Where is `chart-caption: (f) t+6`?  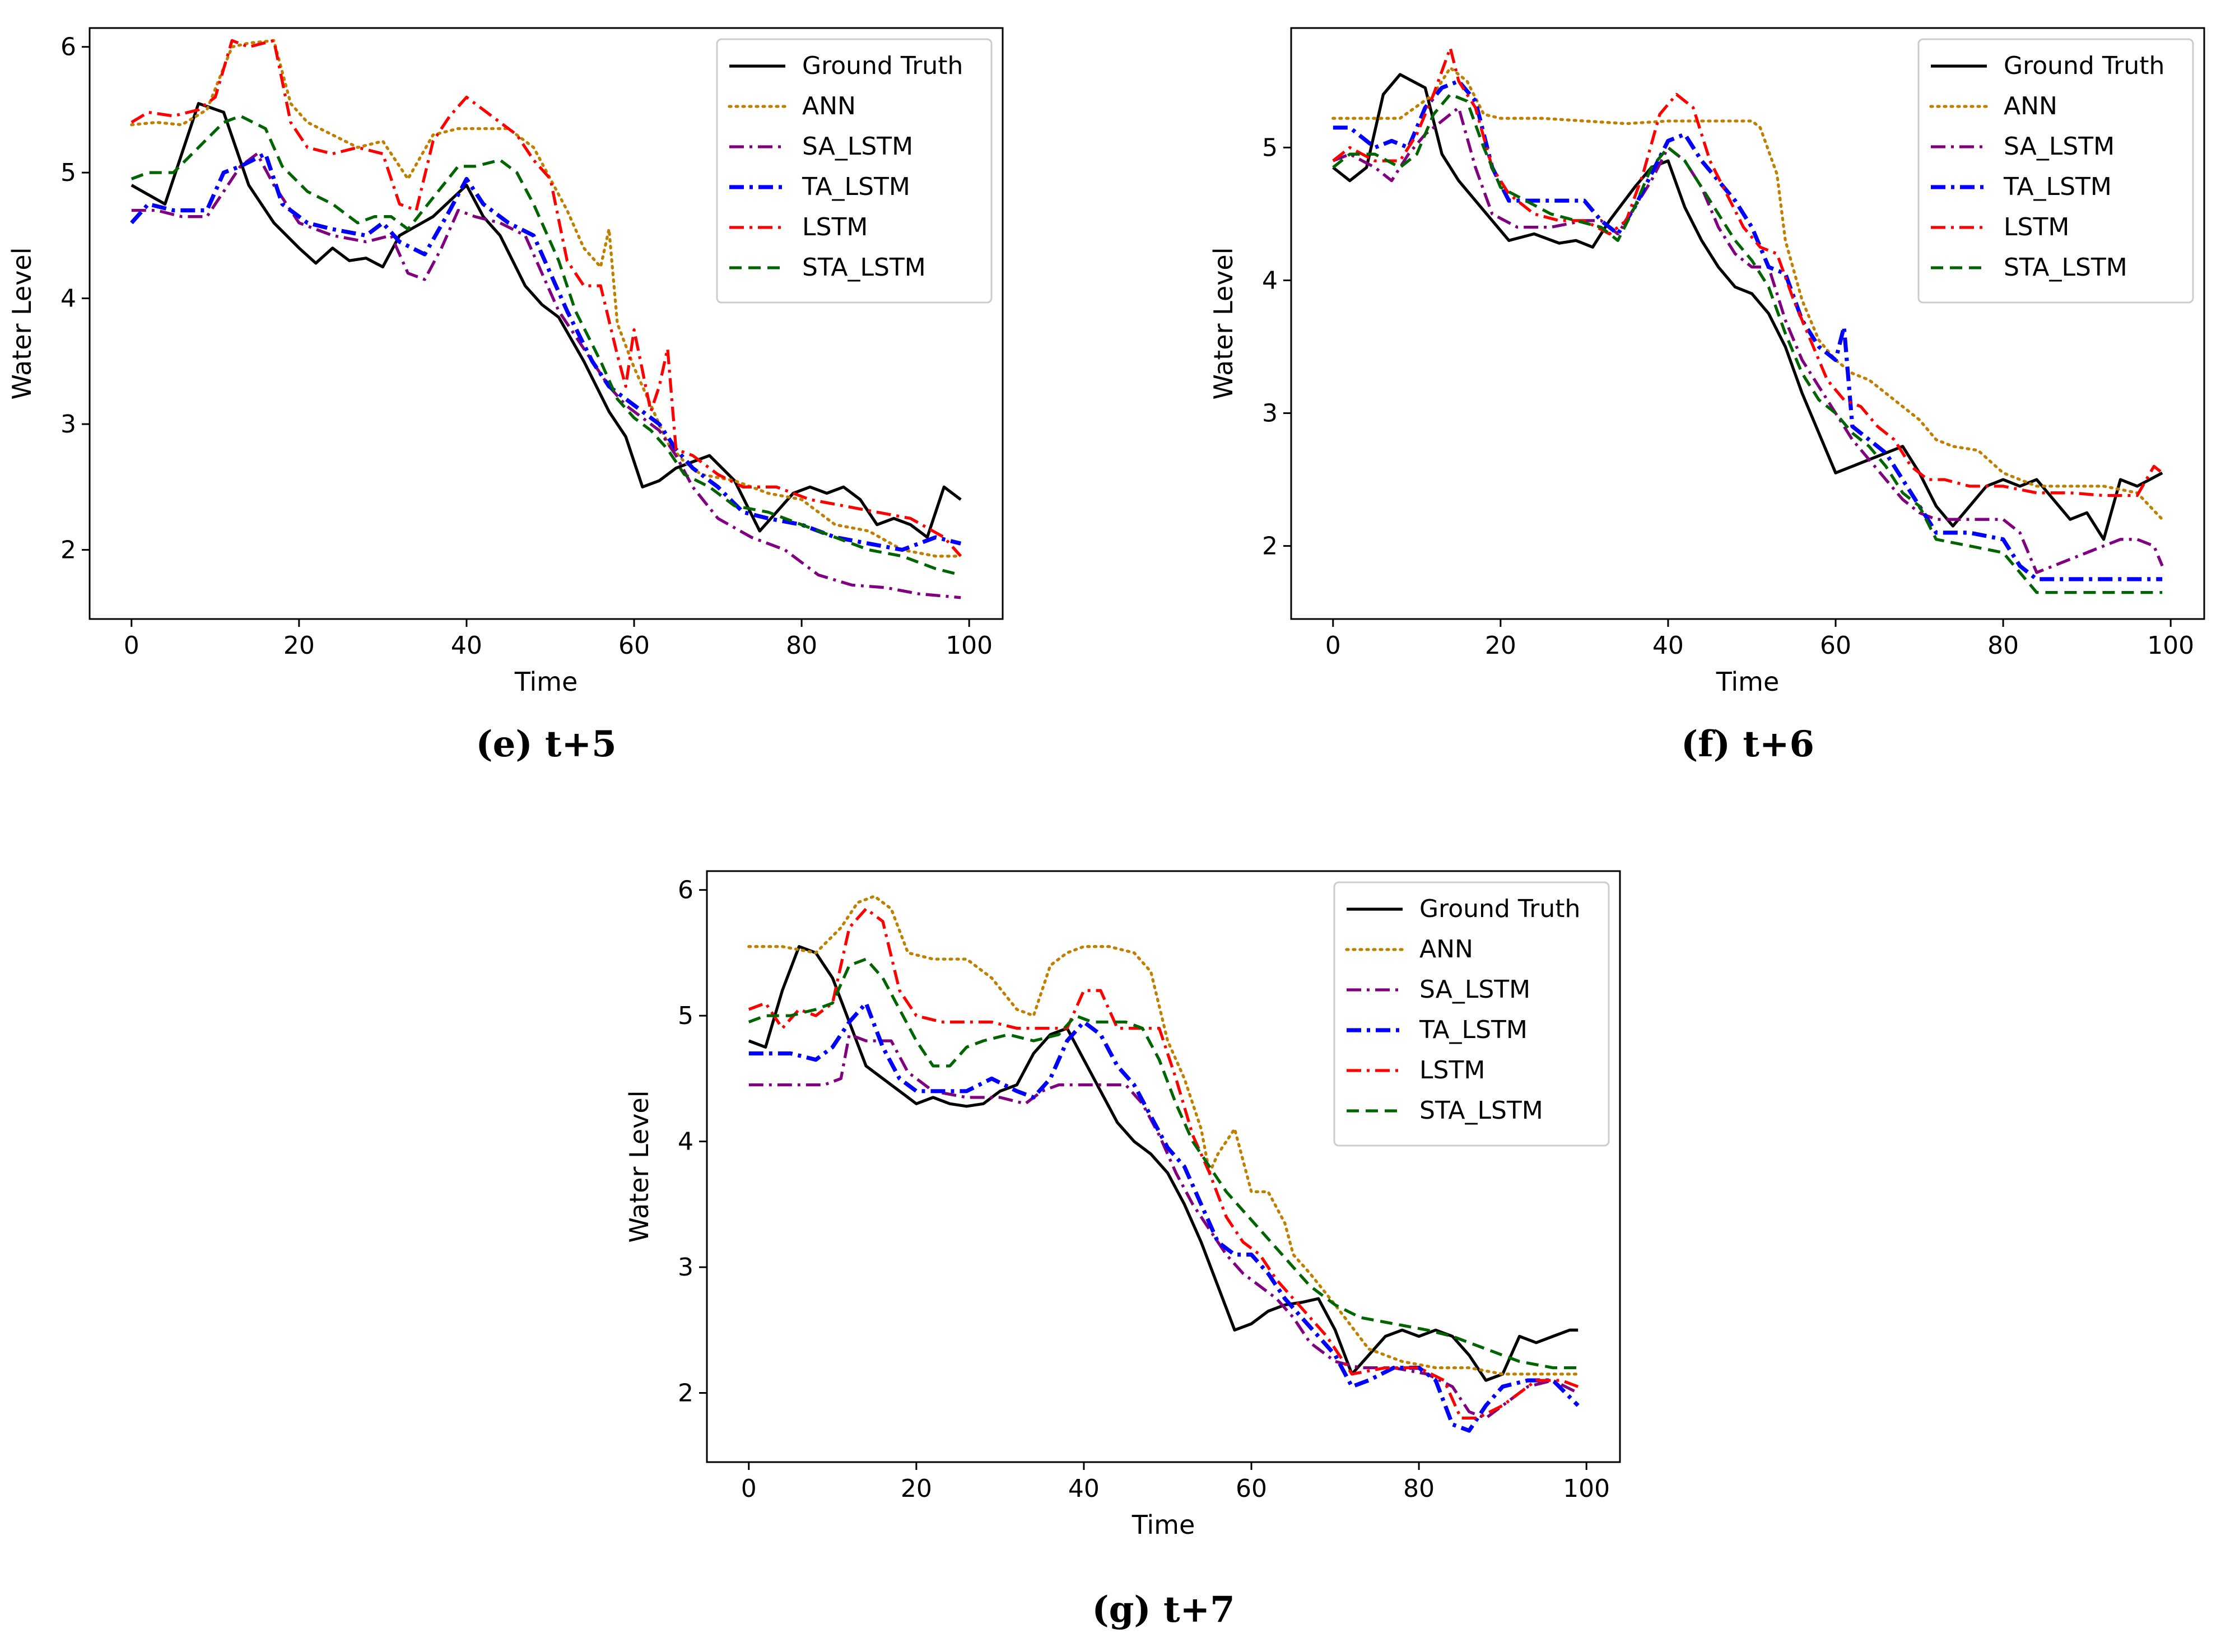 chart-caption: (f) t+6 is located at coordinates (1747, 744).